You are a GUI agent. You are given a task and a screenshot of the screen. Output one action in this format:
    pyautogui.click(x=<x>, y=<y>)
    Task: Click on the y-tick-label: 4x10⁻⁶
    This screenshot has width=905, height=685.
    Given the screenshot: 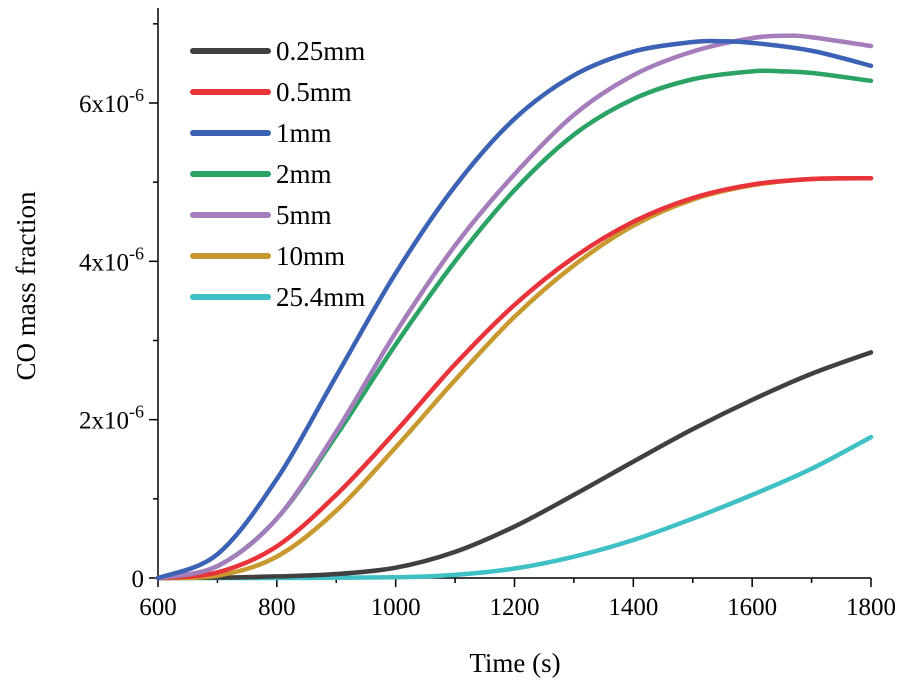 What is the action you would take?
    pyautogui.click(x=111, y=259)
    